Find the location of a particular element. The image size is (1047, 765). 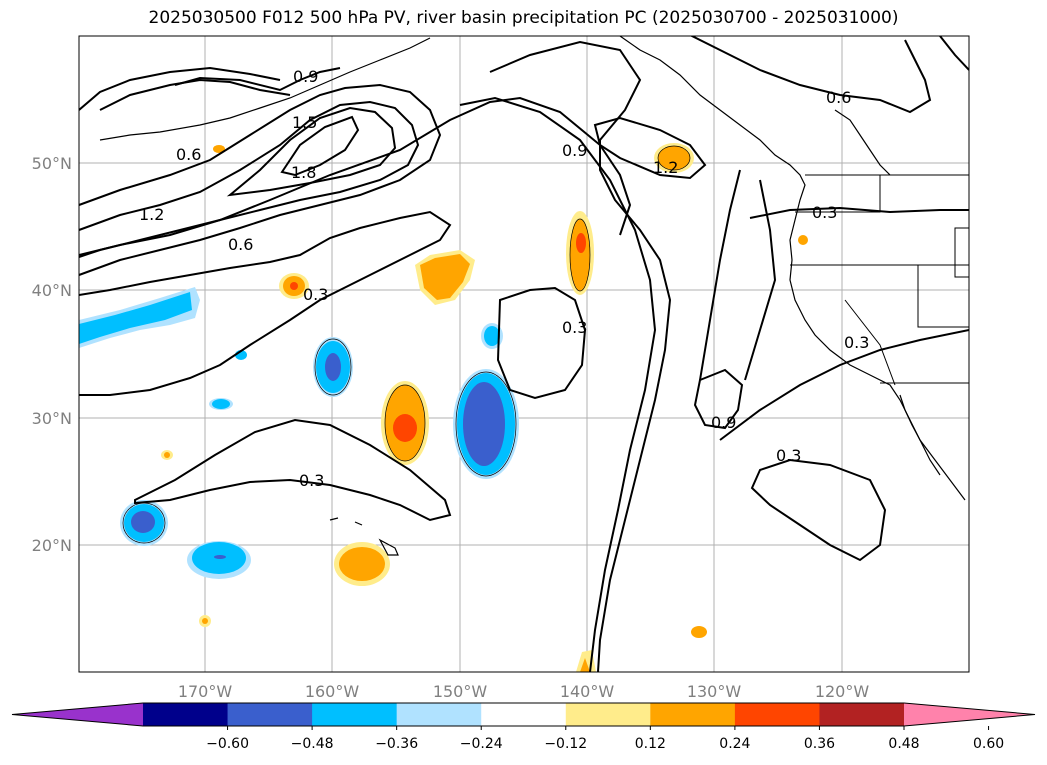

contour-label: 1.8 is located at coordinates (303, 172).